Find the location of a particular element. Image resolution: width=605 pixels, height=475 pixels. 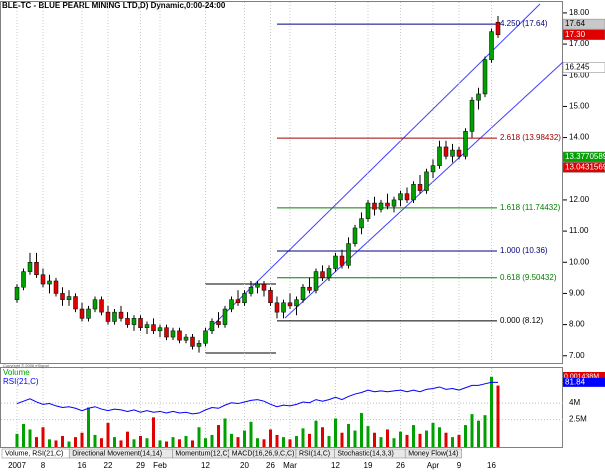

y-tick-label: 11.00 is located at coordinates (579, 230).